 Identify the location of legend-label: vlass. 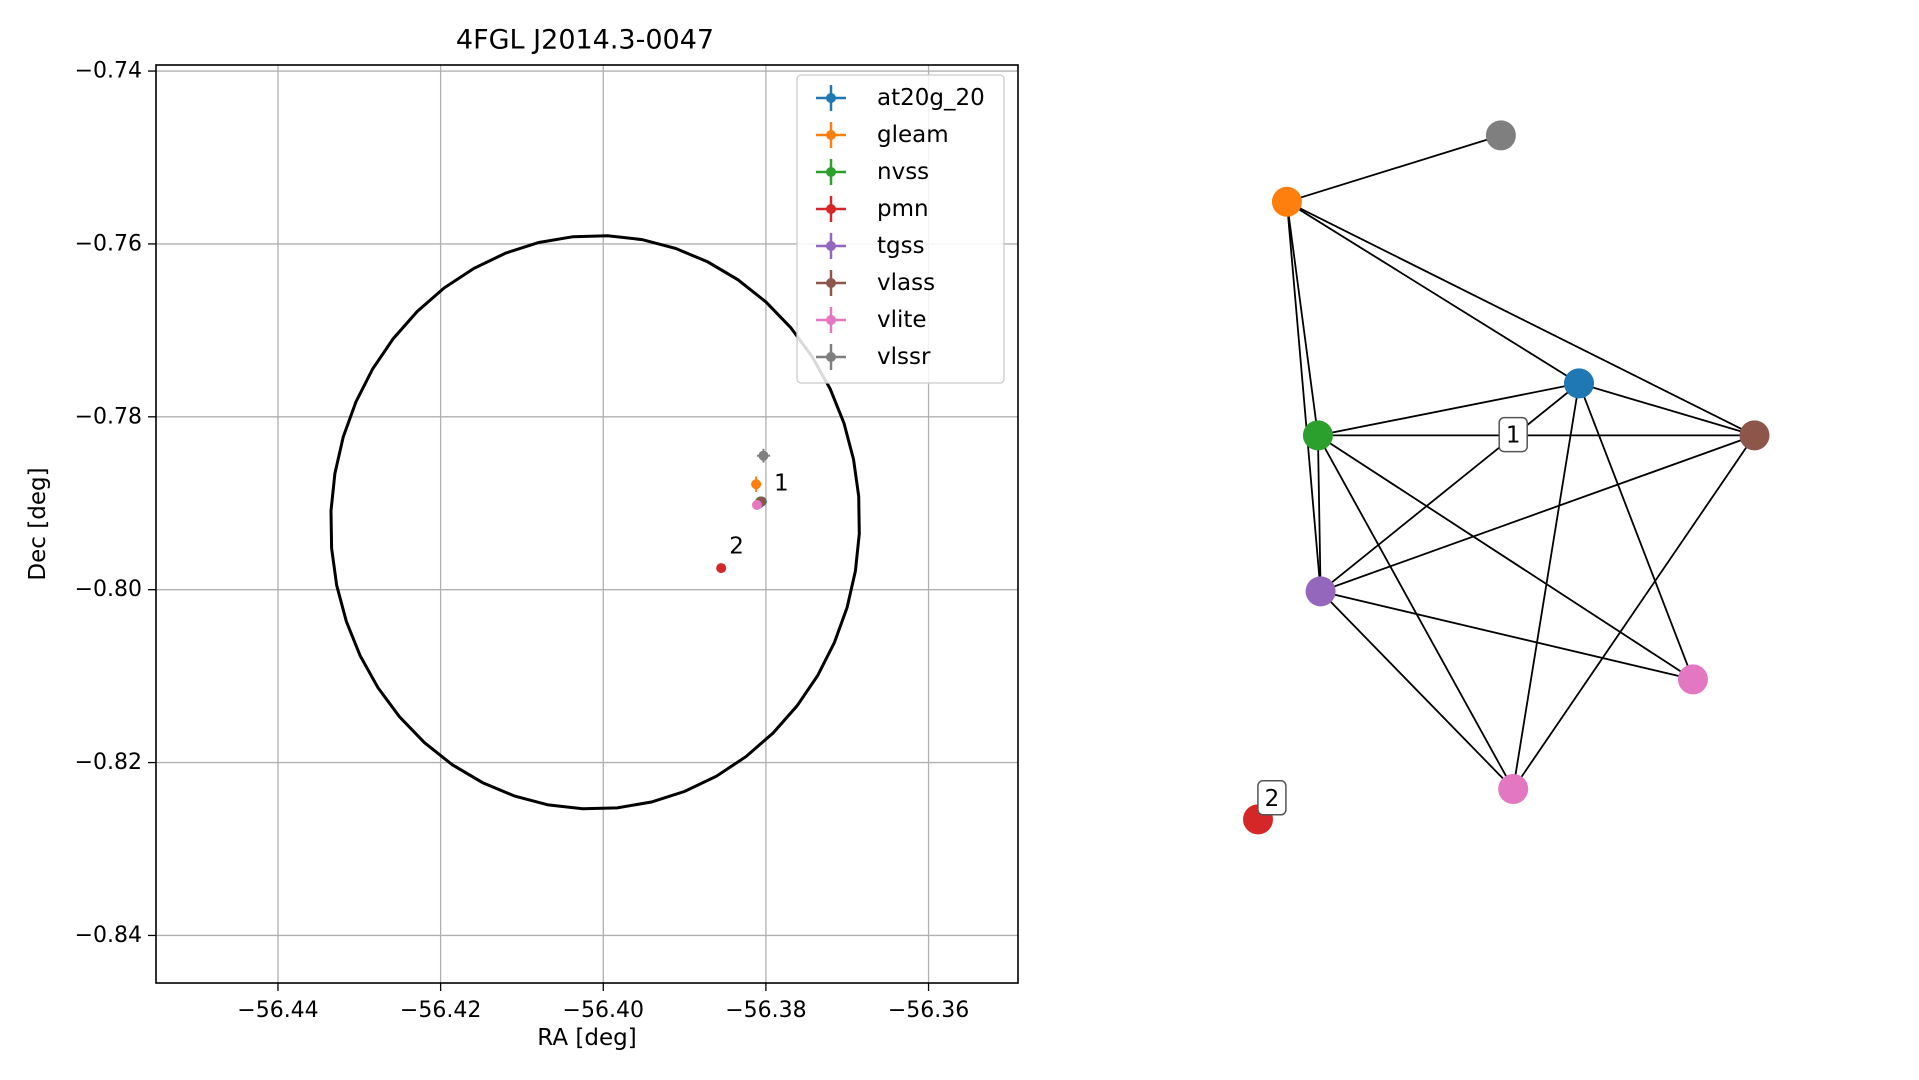
(906, 283).